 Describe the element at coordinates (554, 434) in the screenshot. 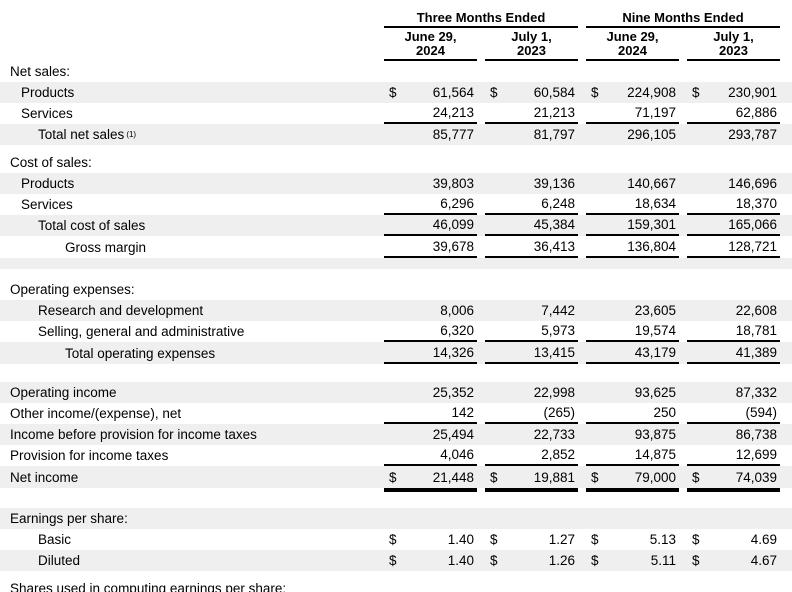

I see `cell-value: 22,733` at that location.